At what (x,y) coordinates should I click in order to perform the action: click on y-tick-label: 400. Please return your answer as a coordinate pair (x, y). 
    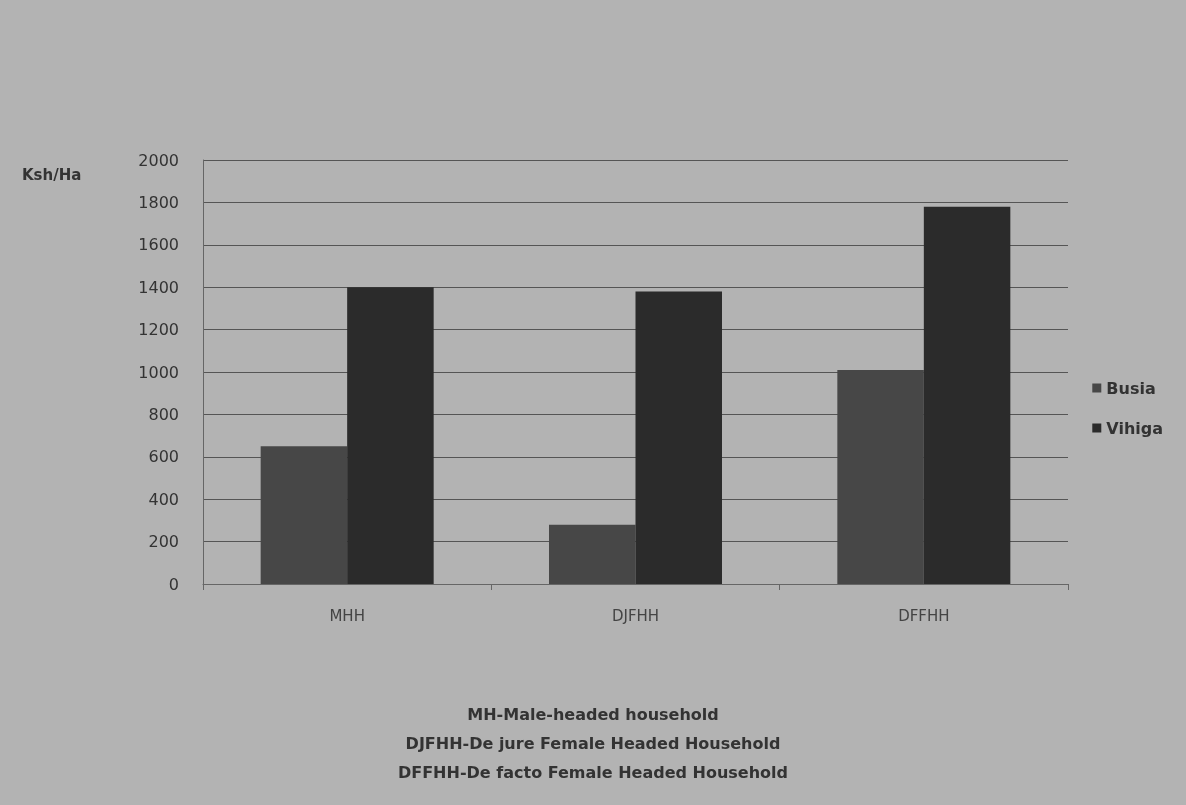
    Looking at the image, I should click on (163, 499).